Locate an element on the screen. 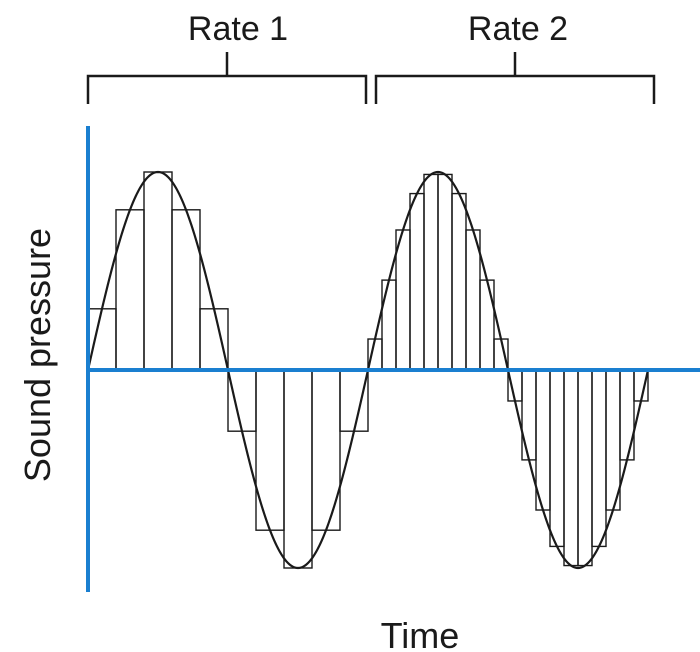  rate-2-label: Rate 2 is located at coordinates (518, 29).